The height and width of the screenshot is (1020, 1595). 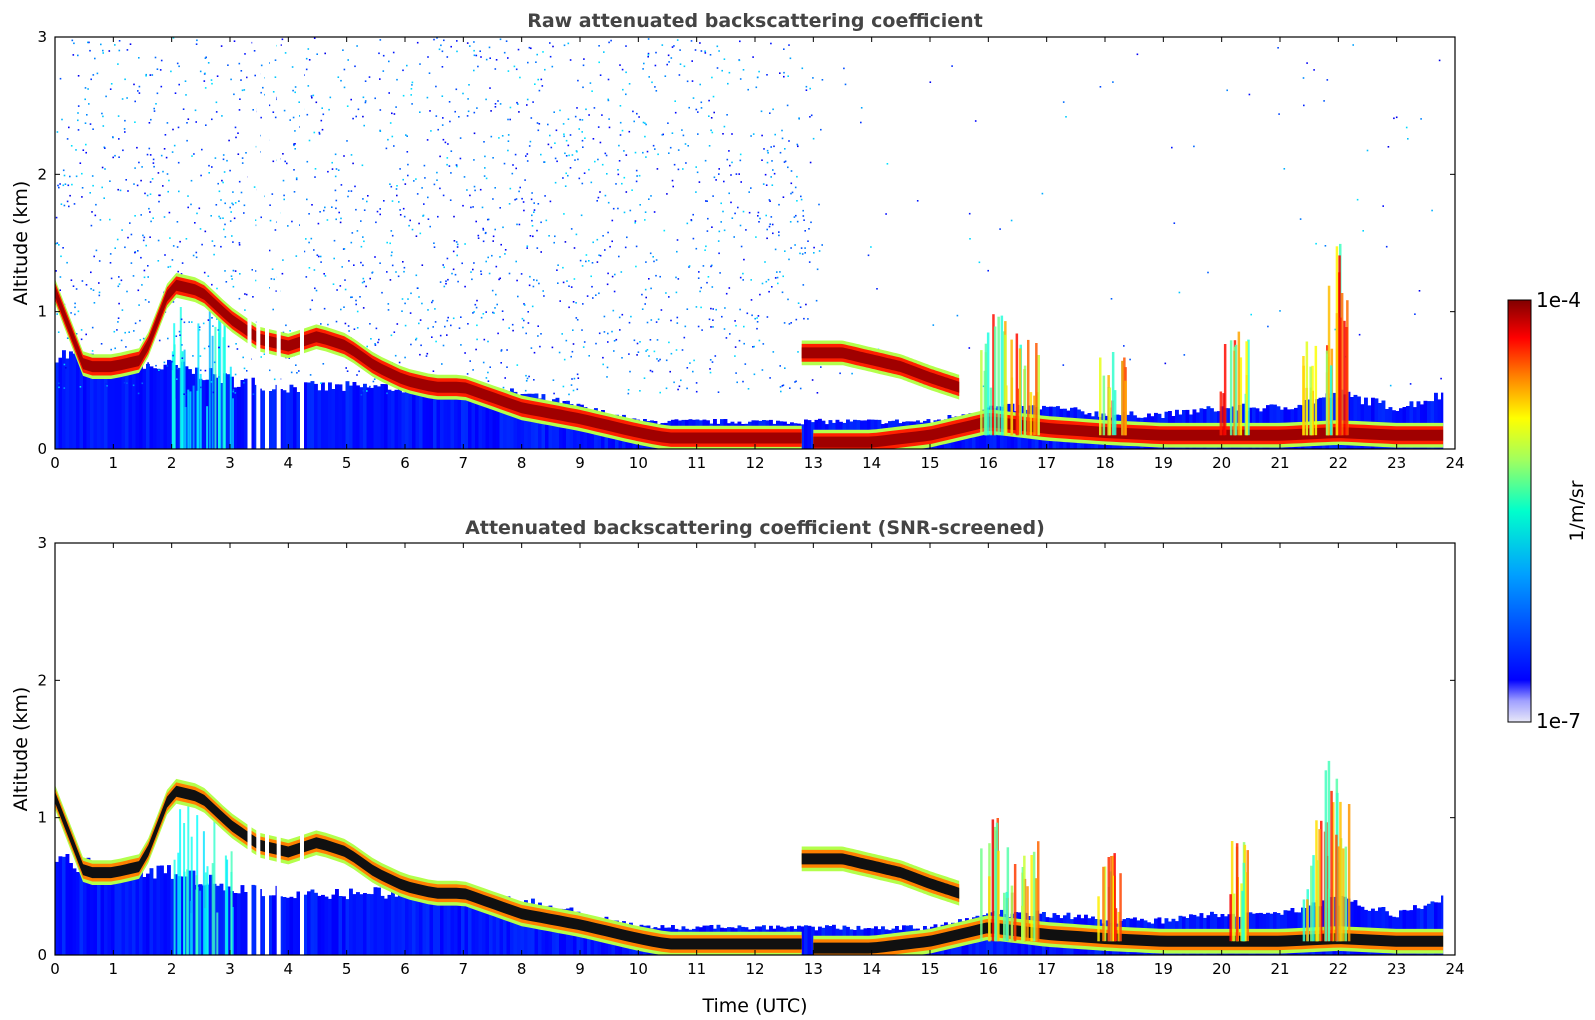 What do you see at coordinates (929, 969) in the screenshot?
I see `x-tick-label: 15` at bounding box center [929, 969].